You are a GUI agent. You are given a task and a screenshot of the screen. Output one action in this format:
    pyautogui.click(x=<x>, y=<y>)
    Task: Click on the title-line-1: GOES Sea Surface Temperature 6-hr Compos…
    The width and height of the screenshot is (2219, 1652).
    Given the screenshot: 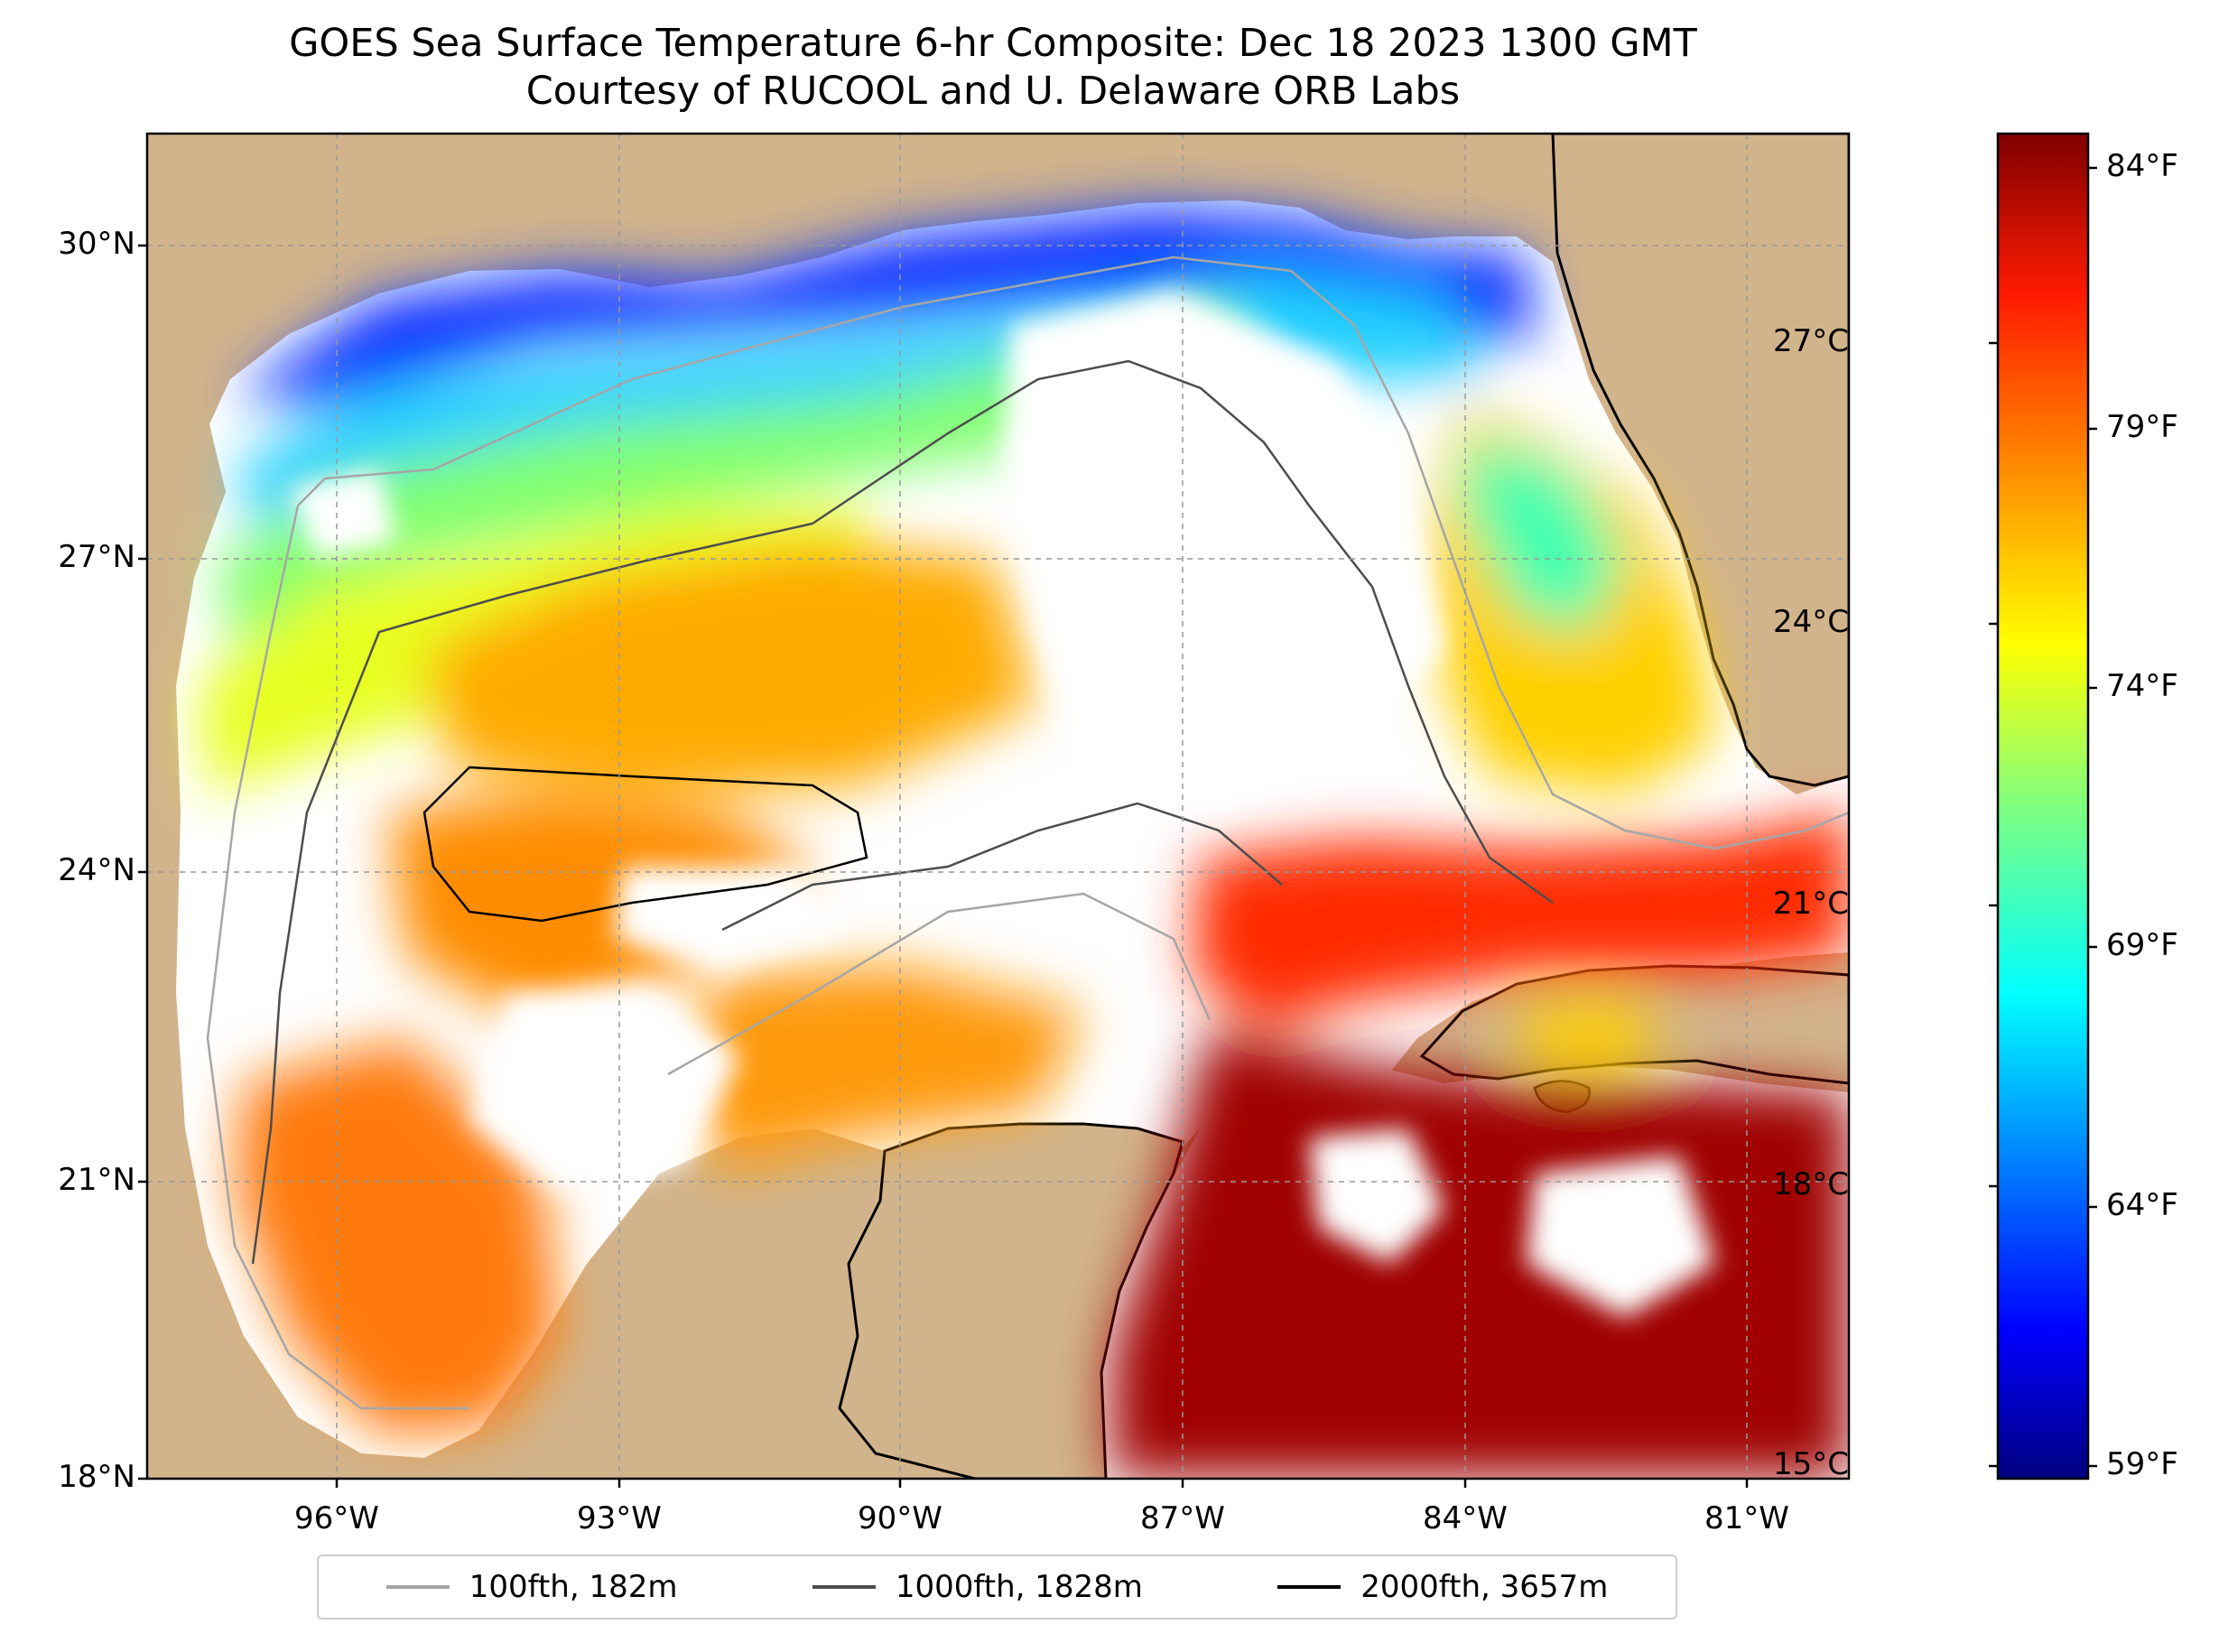 What is the action you would take?
    pyautogui.click(x=993, y=43)
    